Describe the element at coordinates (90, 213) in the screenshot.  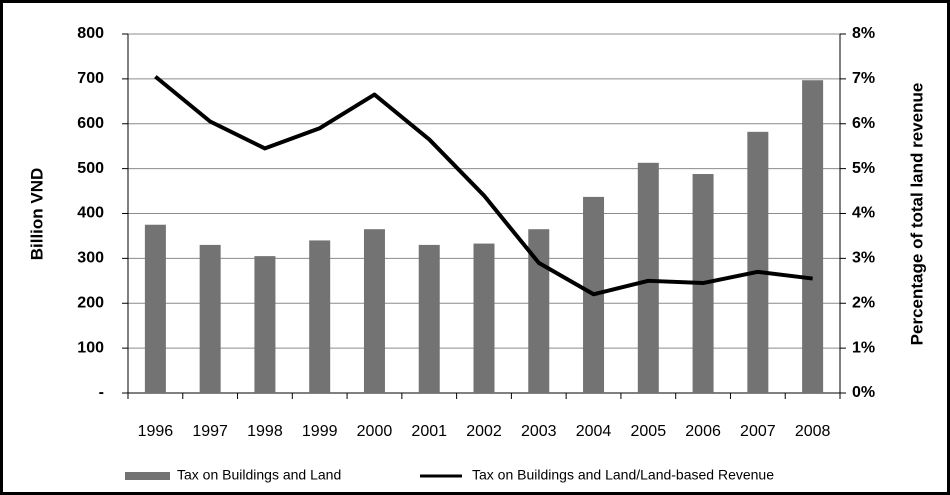
I see `y-tick-label: 400` at that location.